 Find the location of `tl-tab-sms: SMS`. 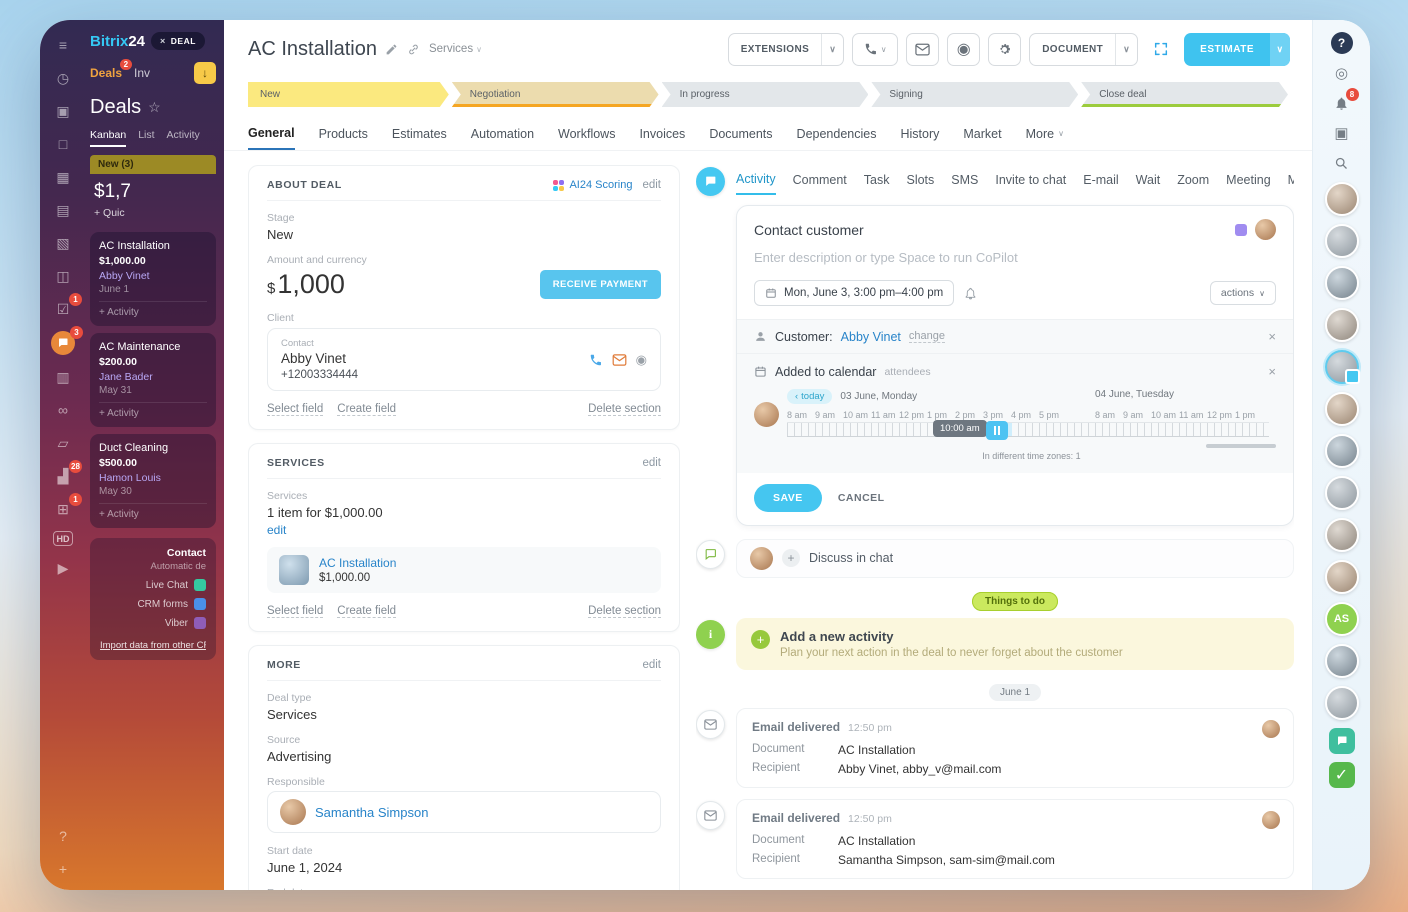

tl-tab-sms: SMS is located at coordinates (965, 180).